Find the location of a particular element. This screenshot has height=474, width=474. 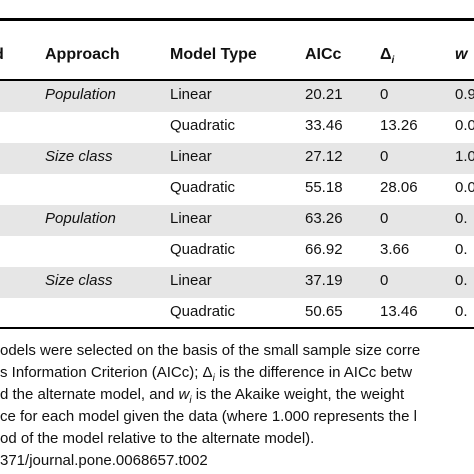

header-cell: Approach is located at coordinates (82, 54).